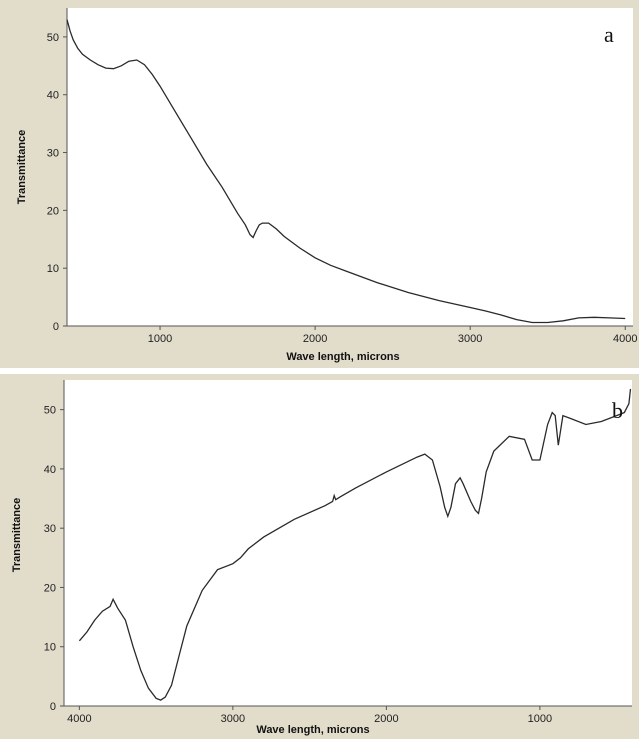  Describe the element at coordinates (617, 410) in the screenshot. I see `panel-b-label: b` at that location.